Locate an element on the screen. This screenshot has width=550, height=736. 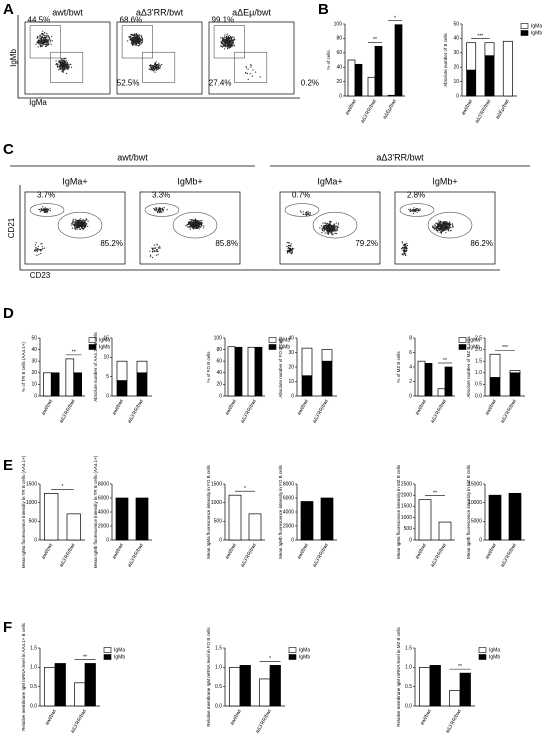
y-tick-label: 2 is located at coordinates (410, 382).